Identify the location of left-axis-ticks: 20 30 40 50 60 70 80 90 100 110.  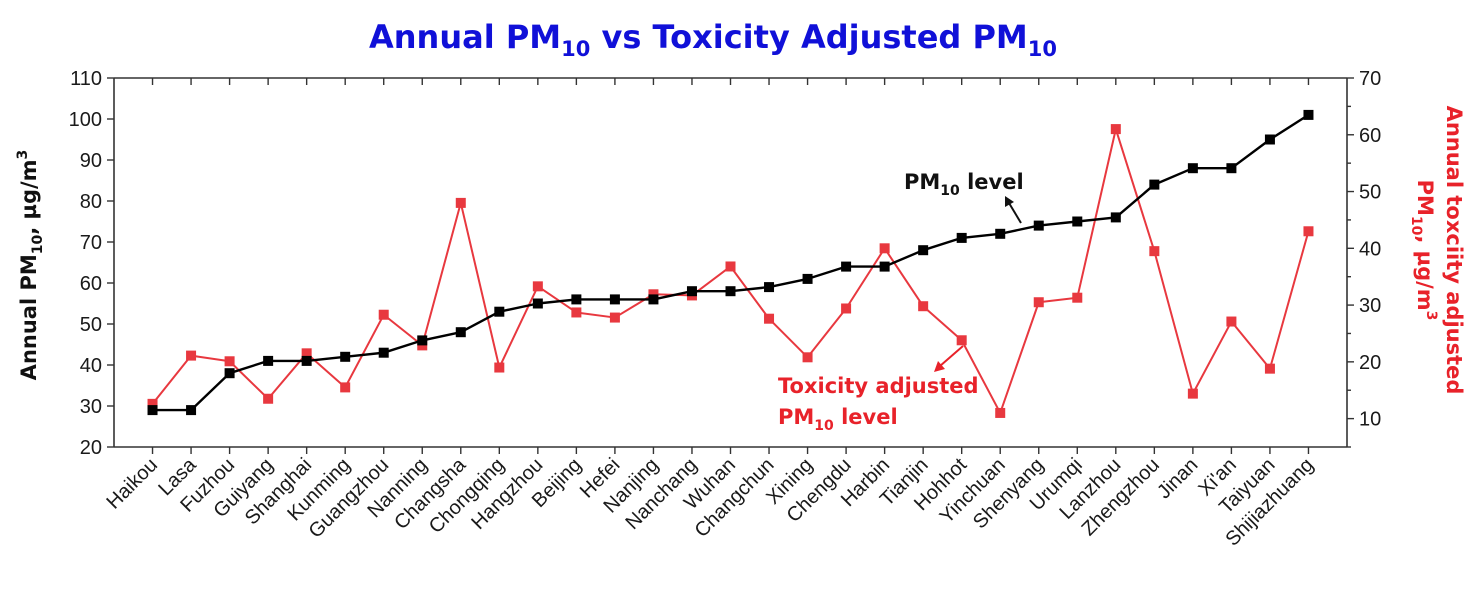
(91, 263).